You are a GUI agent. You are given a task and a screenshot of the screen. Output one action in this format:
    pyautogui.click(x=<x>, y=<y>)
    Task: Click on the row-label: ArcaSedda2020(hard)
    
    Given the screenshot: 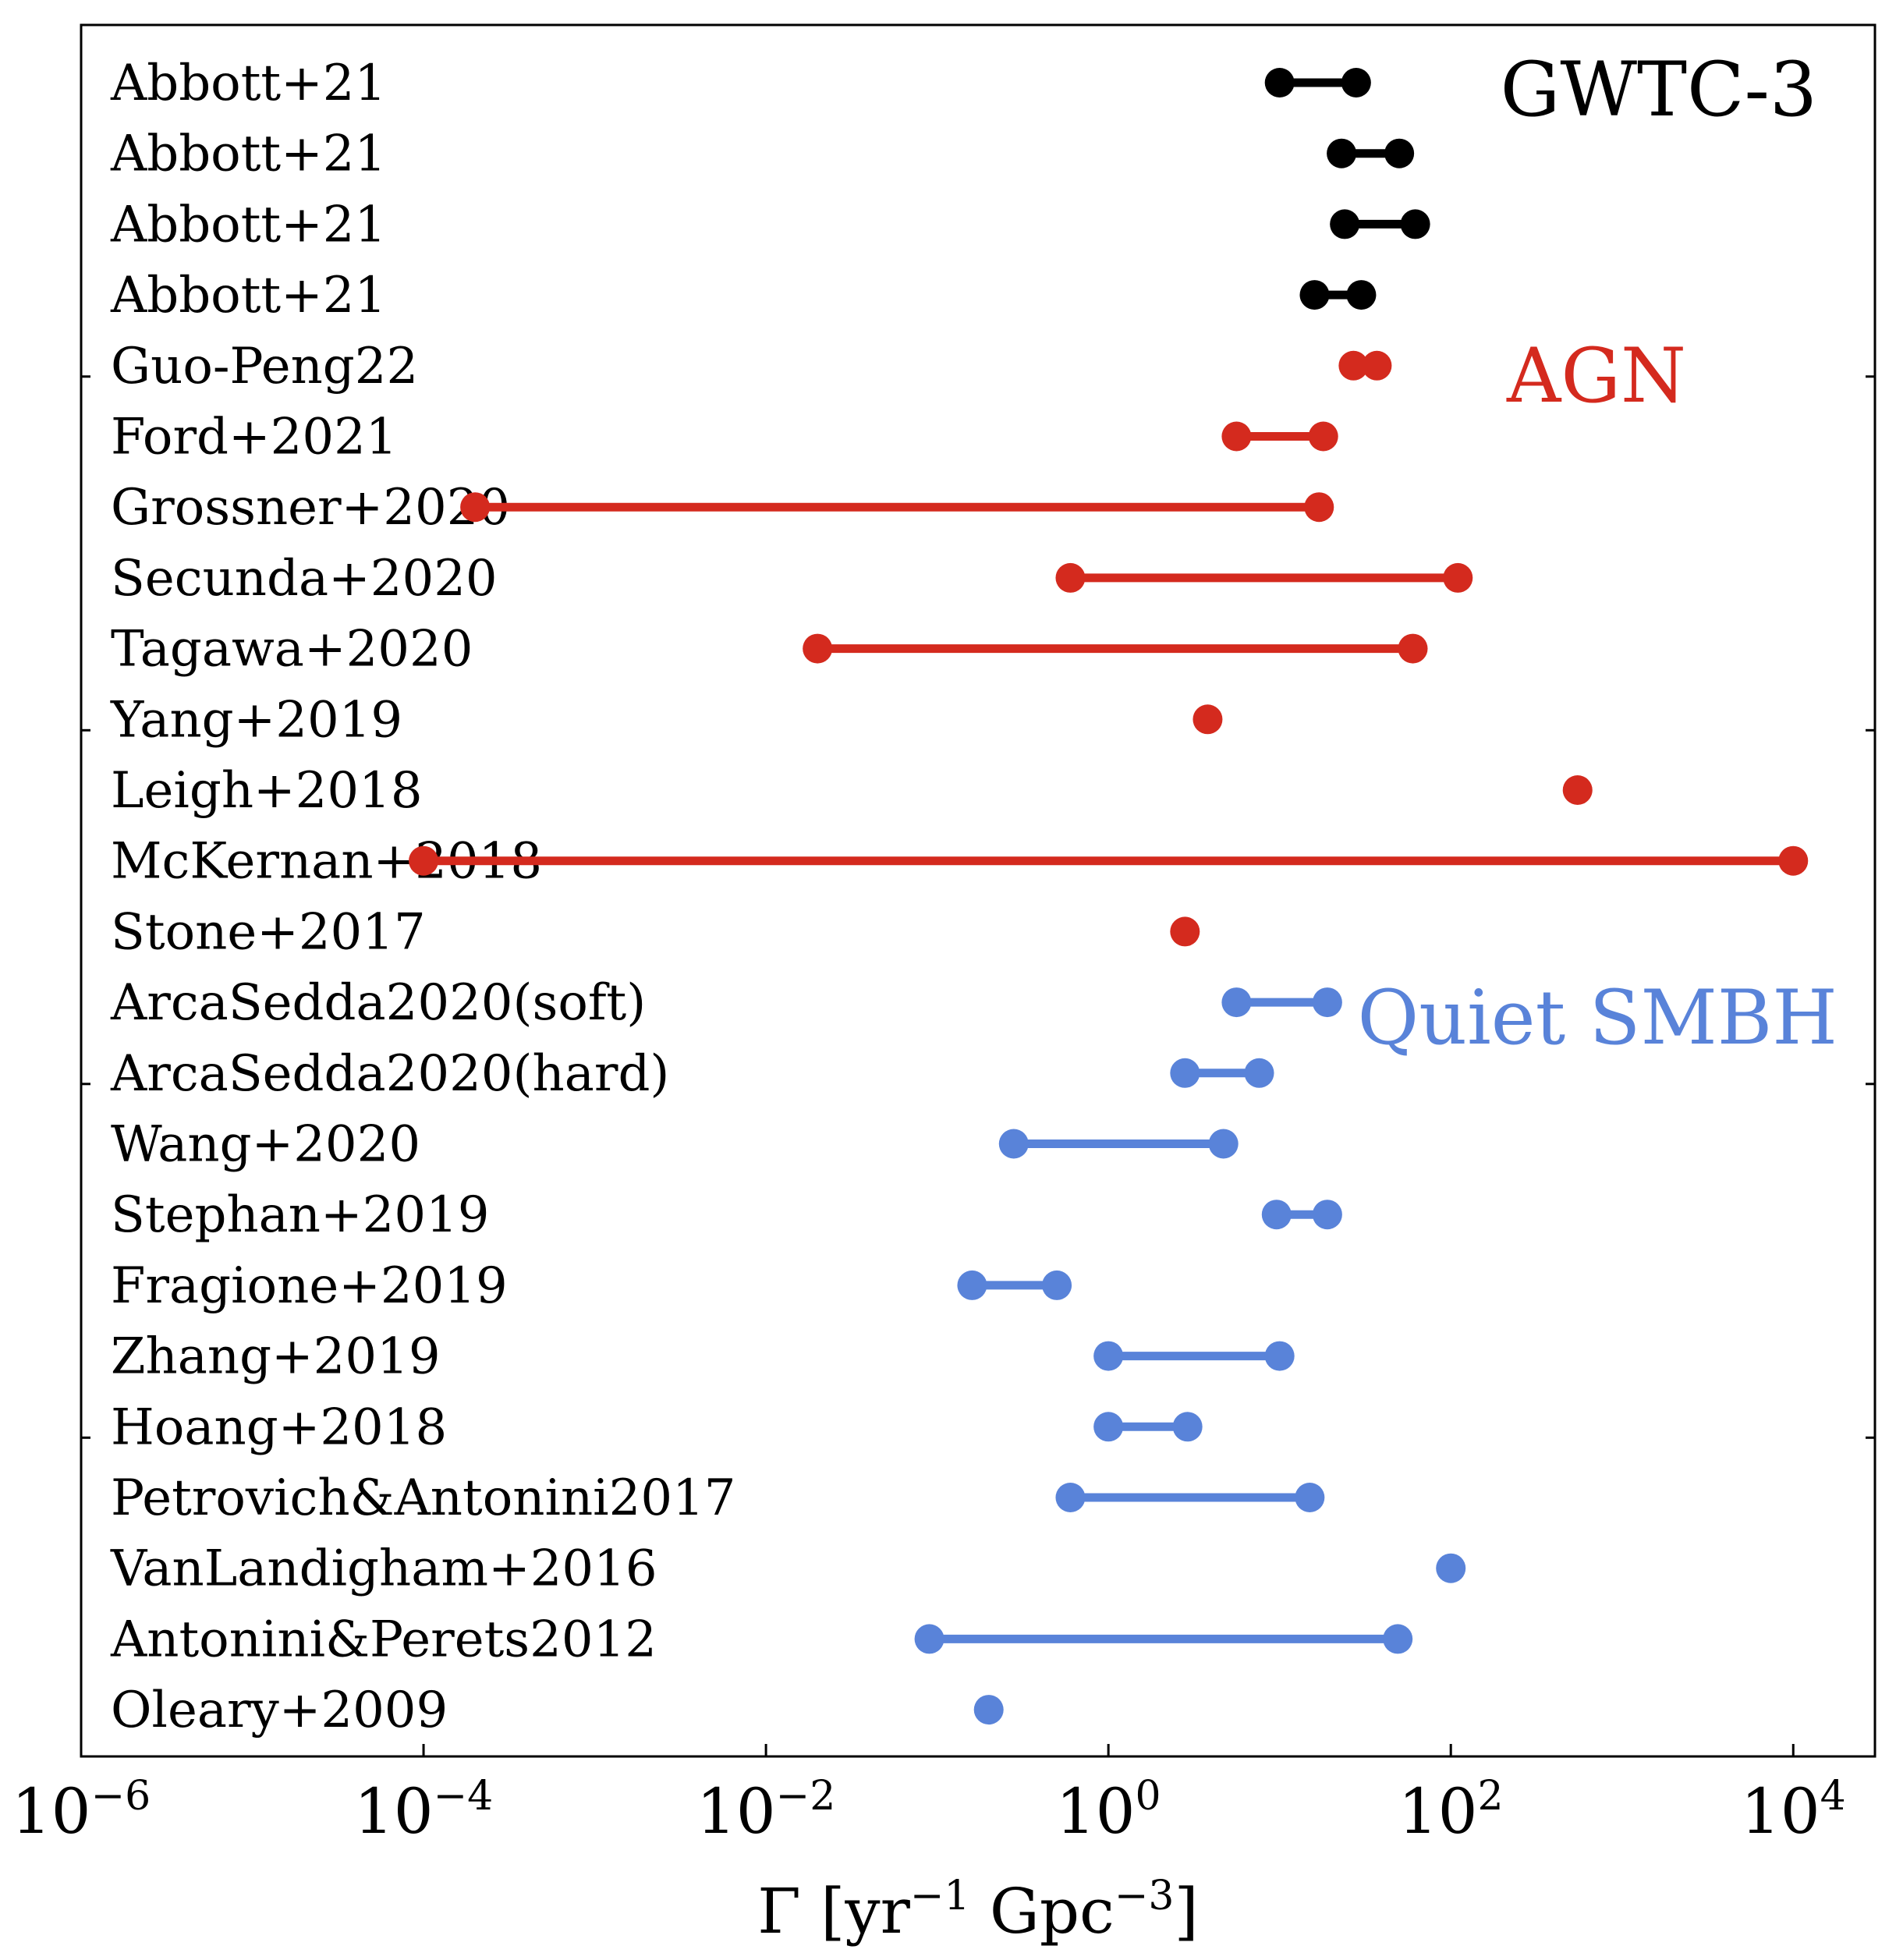 What is the action you would take?
    pyautogui.click(x=389, y=1074)
    